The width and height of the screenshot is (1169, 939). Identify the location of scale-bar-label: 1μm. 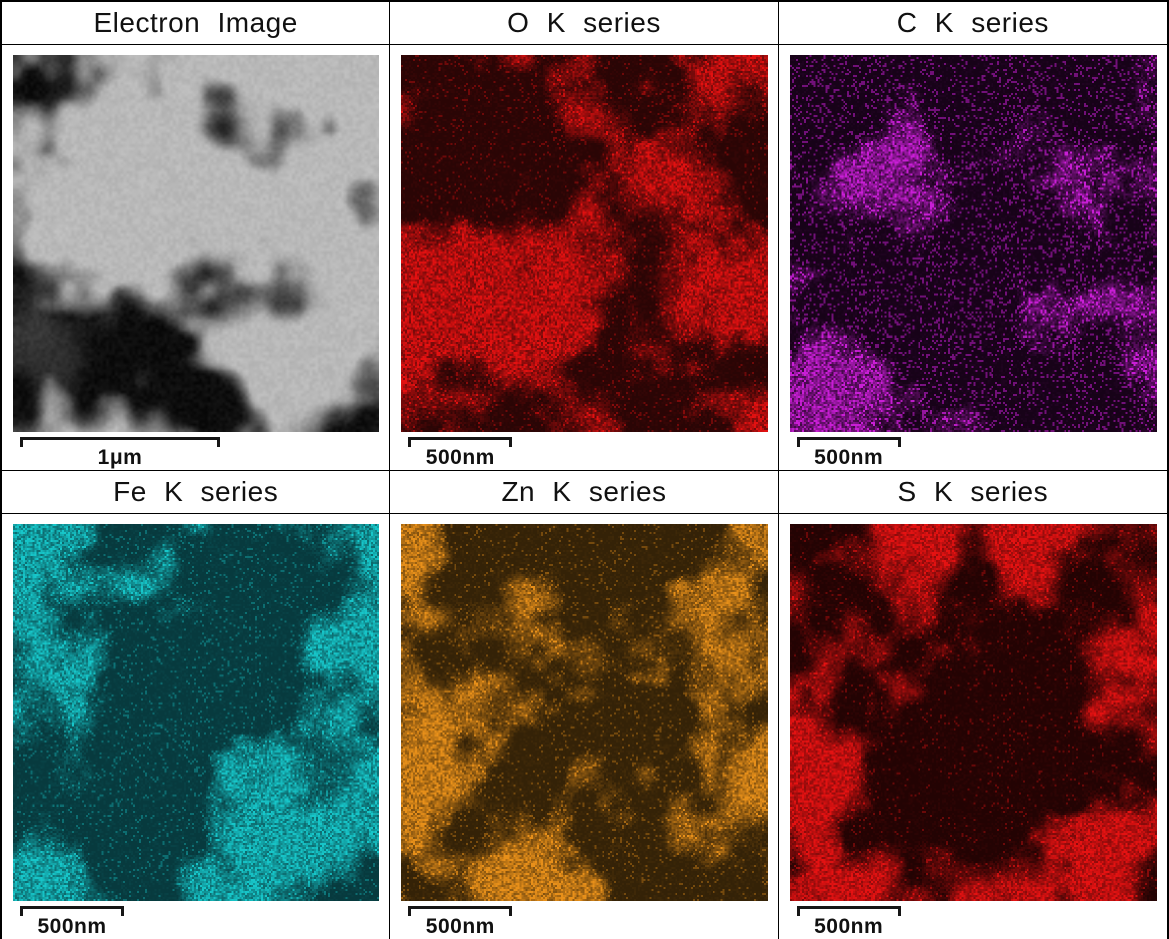
(120, 457).